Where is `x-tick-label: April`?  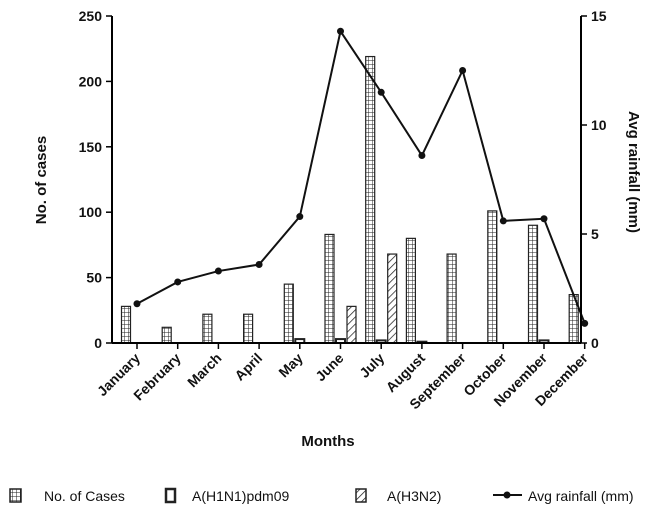 x-tick-label: April is located at coordinates (248, 367).